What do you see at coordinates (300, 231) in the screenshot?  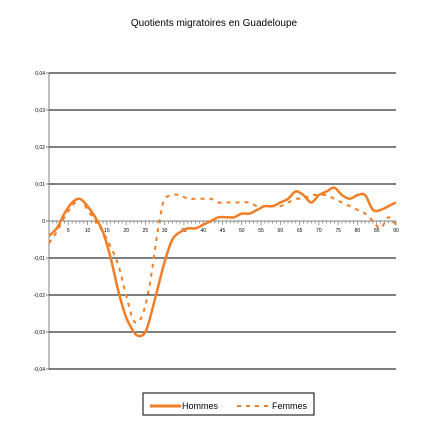 I see `x-tick-label: 65` at bounding box center [300, 231].